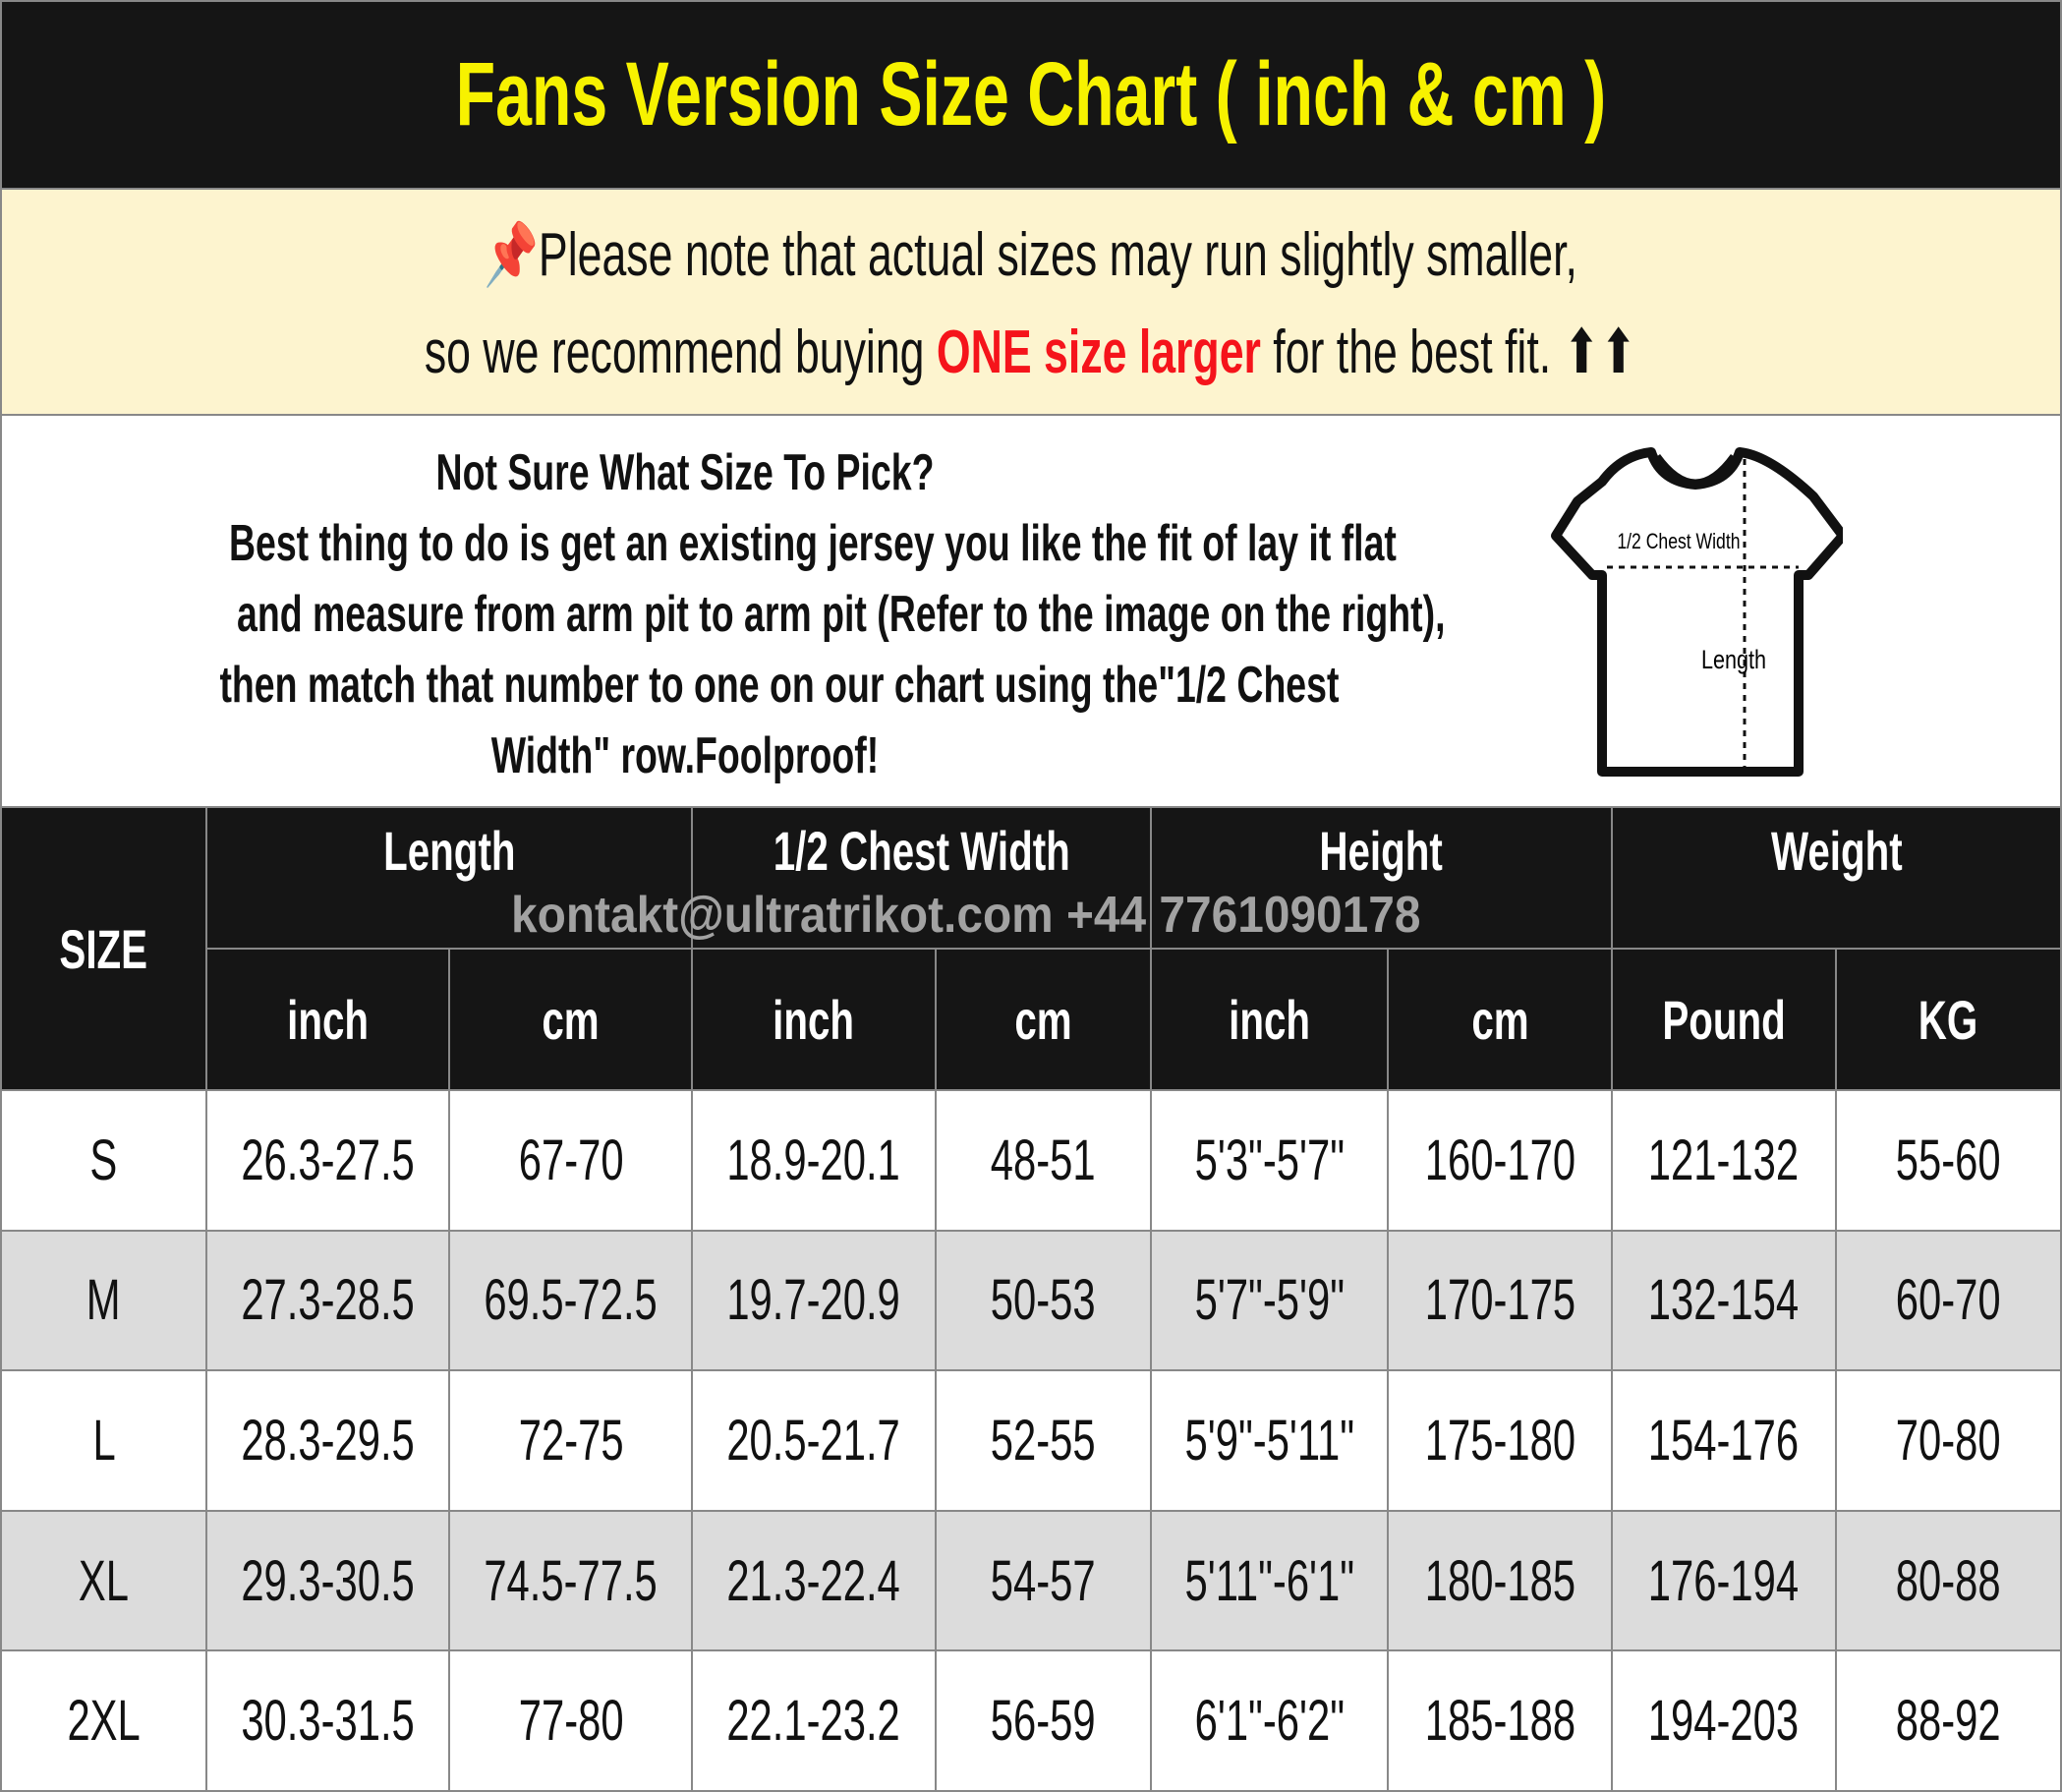 Image resolution: width=2062 pixels, height=1792 pixels. Describe the element at coordinates (1724, 1580) in the screenshot. I see `value-cell: 176-194` at that location.